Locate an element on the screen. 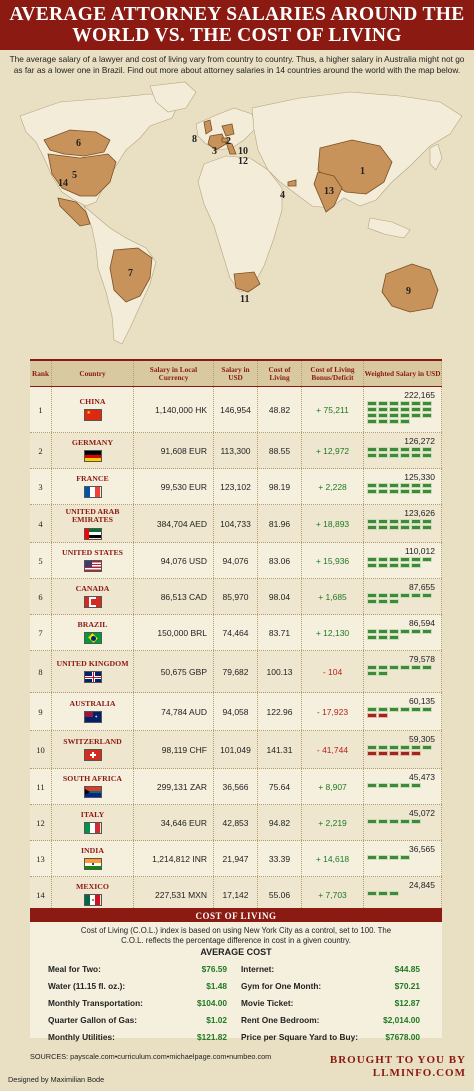  local-salary-cell: 98,119 CHF is located at coordinates (174, 749).